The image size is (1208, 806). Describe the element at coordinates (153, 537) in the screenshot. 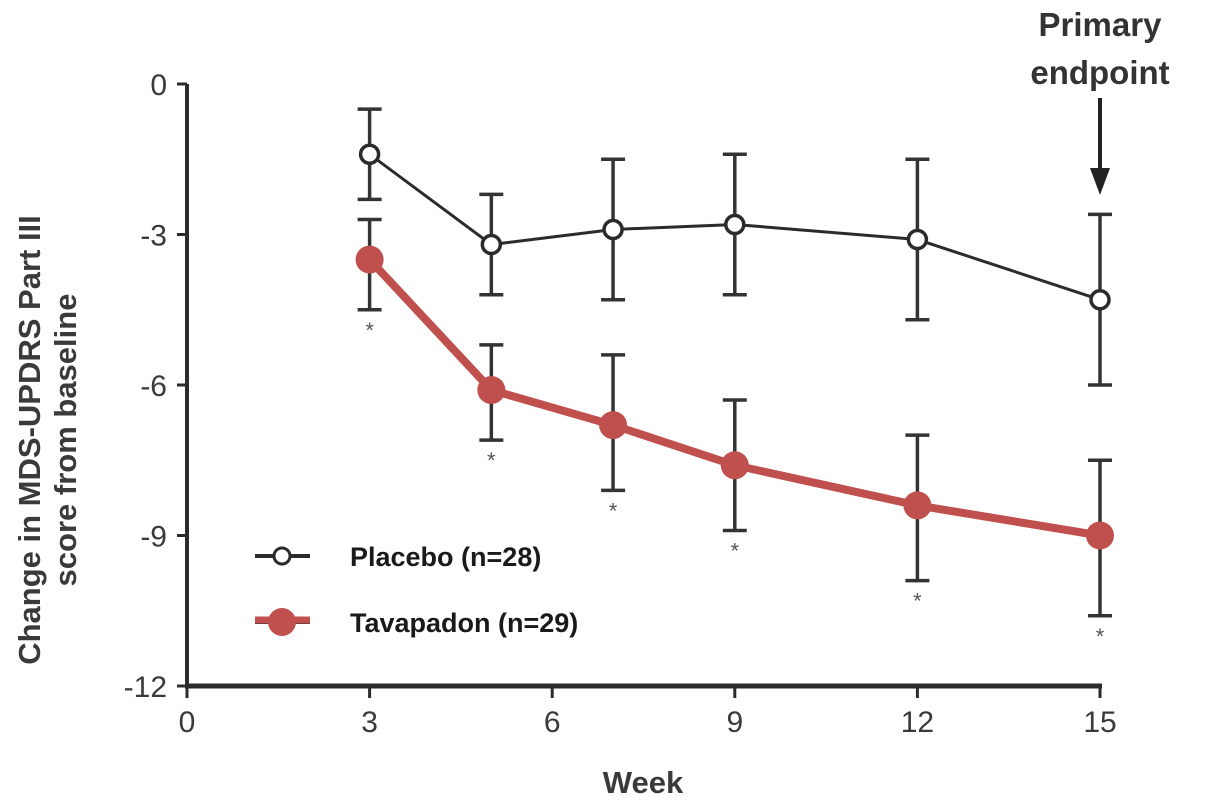

I see `y-tick-label: -9` at that location.